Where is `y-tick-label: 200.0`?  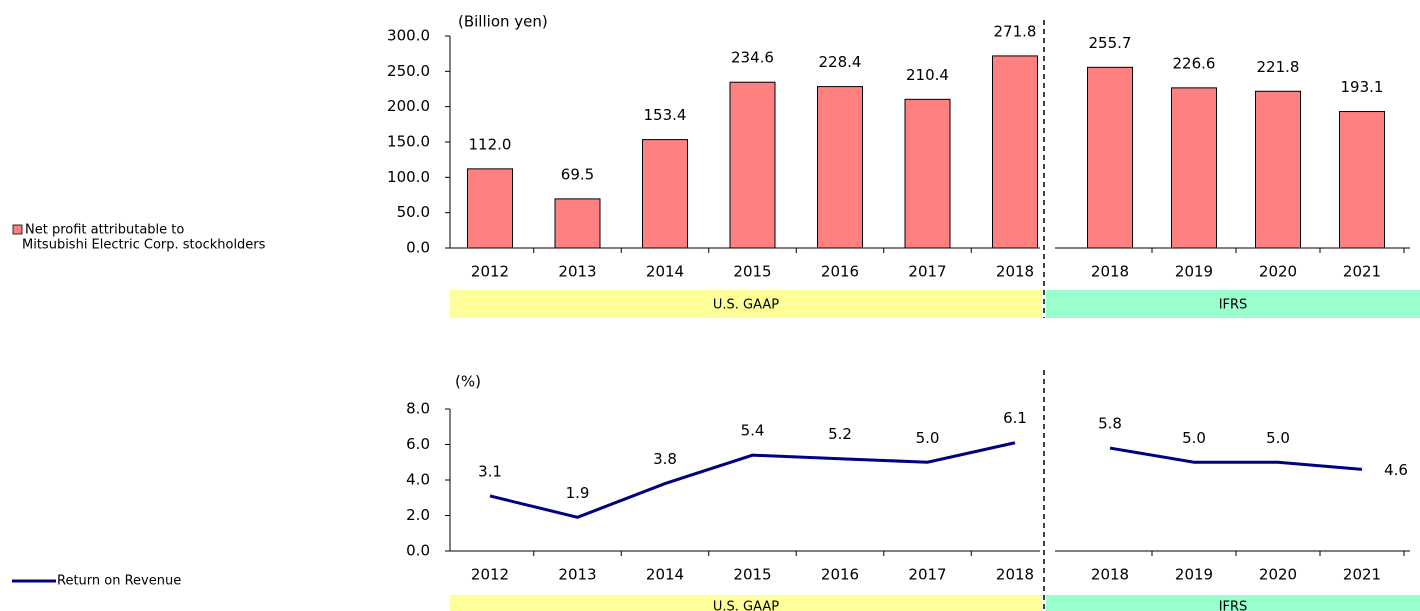 y-tick-label: 200.0 is located at coordinates (408, 106).